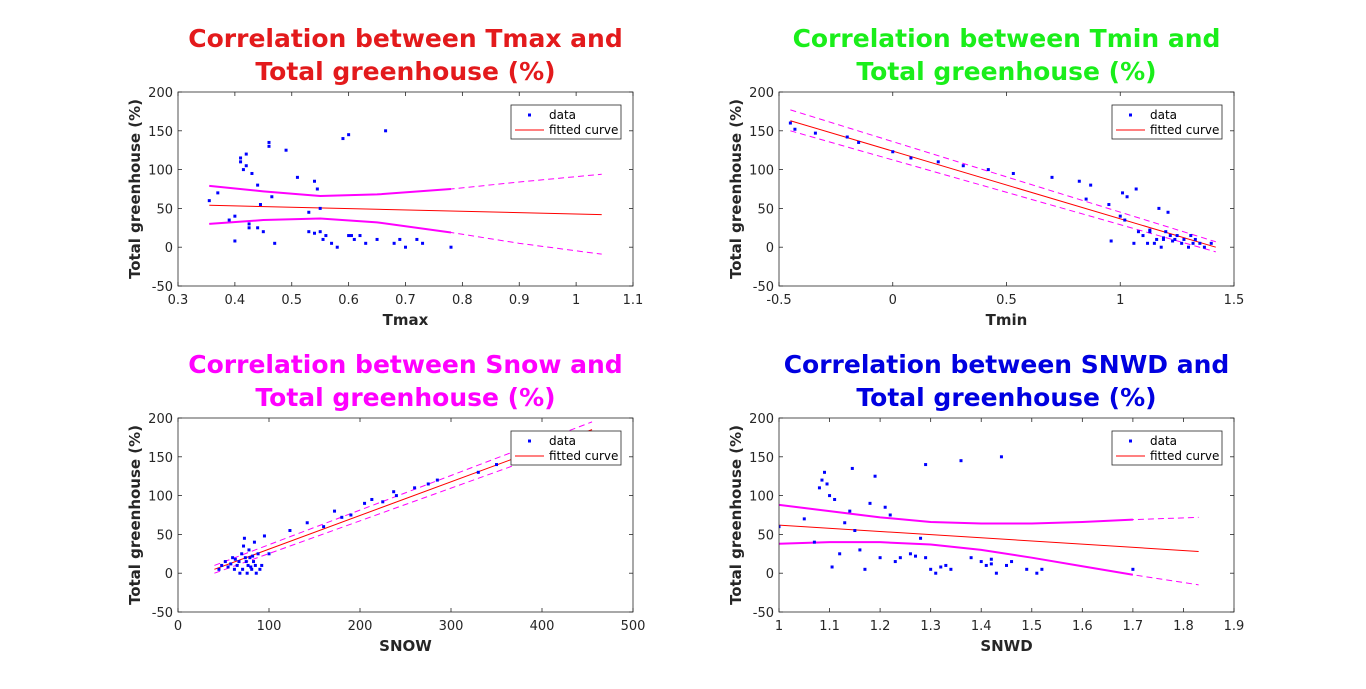 This screenshot has height=689, width=1366. Describe the element at coordinates (583, 456) in the screenshot. I see `legend-entry-fit: fitted curve` at that location.